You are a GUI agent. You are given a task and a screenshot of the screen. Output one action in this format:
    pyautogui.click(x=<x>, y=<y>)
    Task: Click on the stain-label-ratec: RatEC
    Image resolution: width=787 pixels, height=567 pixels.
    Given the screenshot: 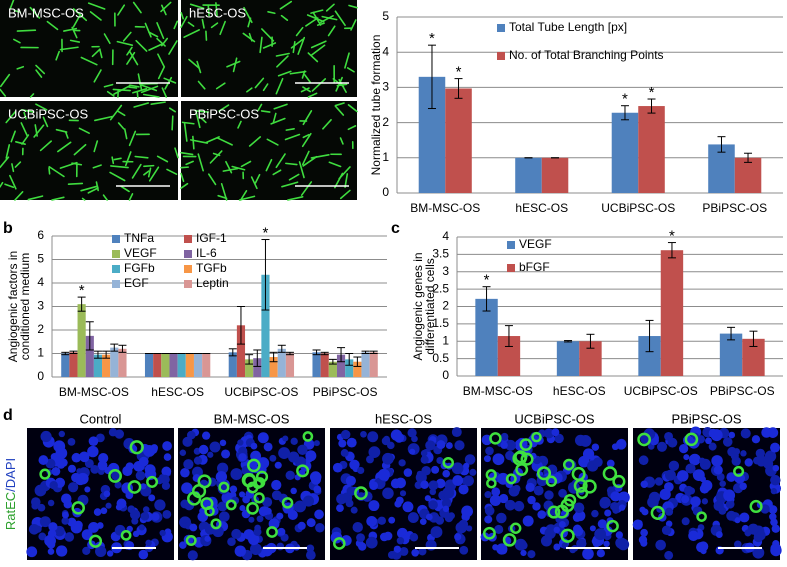 What is the action you would take?
    pyautogui.click(x=10, y=511)
    